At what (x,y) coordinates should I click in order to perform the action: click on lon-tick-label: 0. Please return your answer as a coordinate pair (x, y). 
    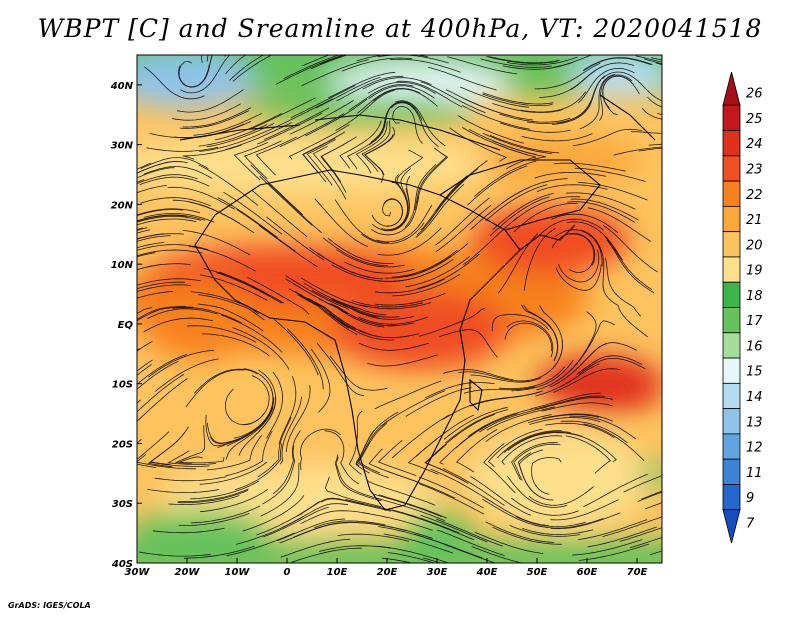
    Looking at the image, I should click on (287, 572).